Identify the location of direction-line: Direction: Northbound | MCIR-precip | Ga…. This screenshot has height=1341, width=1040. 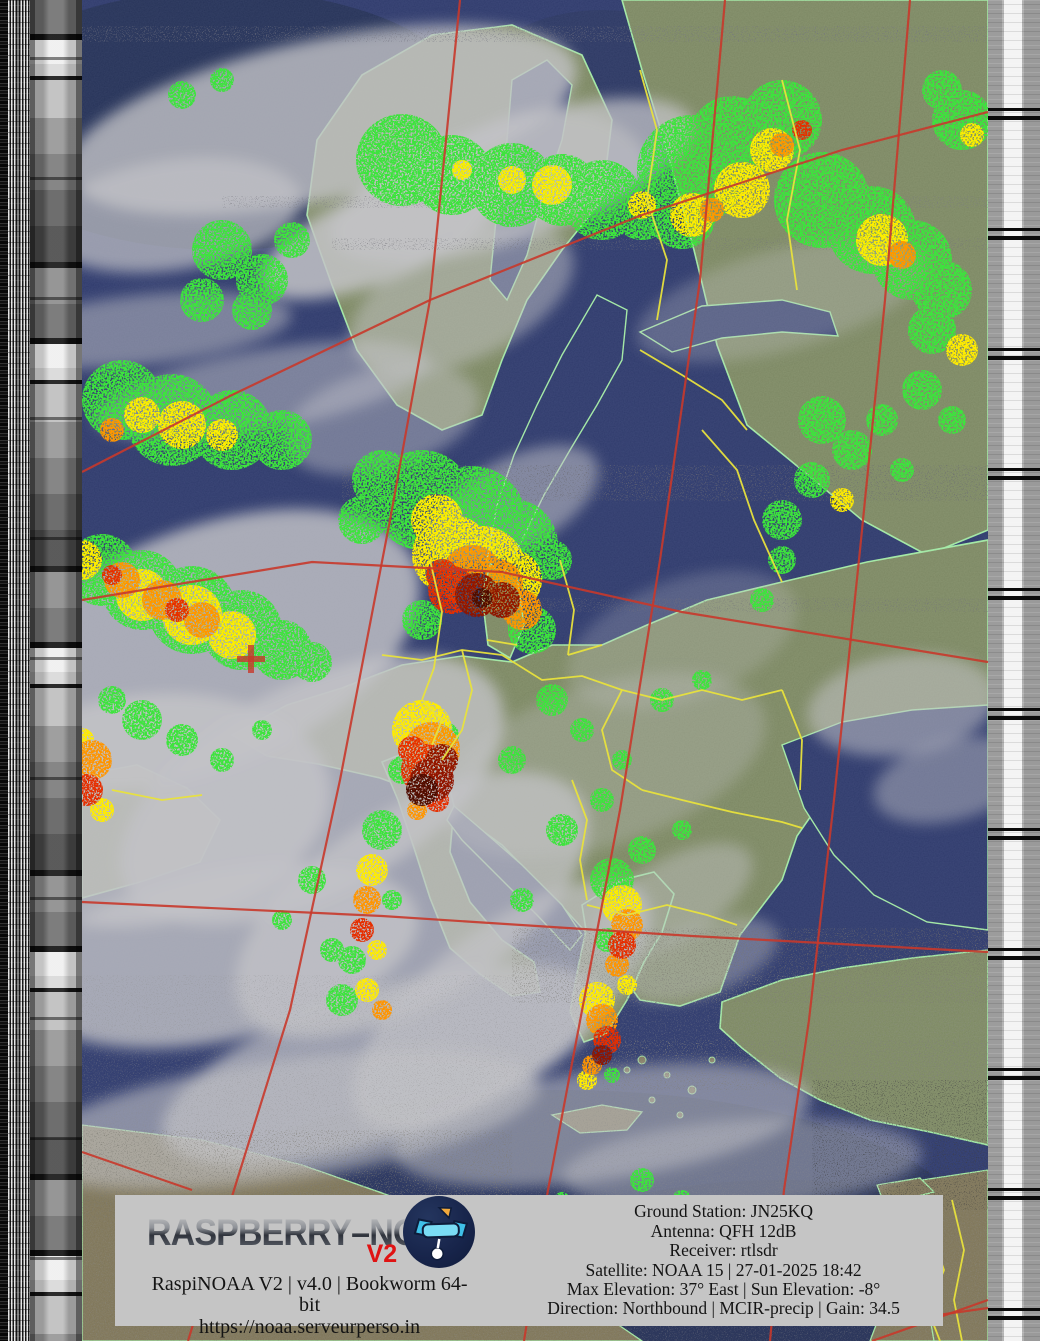
(723, 1308).